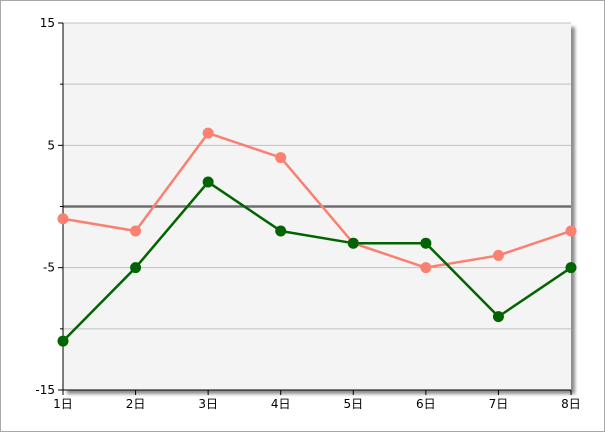 This screenshot has width=605, height=433. I want to click on y-tick-label: -15, so click(45, 390).